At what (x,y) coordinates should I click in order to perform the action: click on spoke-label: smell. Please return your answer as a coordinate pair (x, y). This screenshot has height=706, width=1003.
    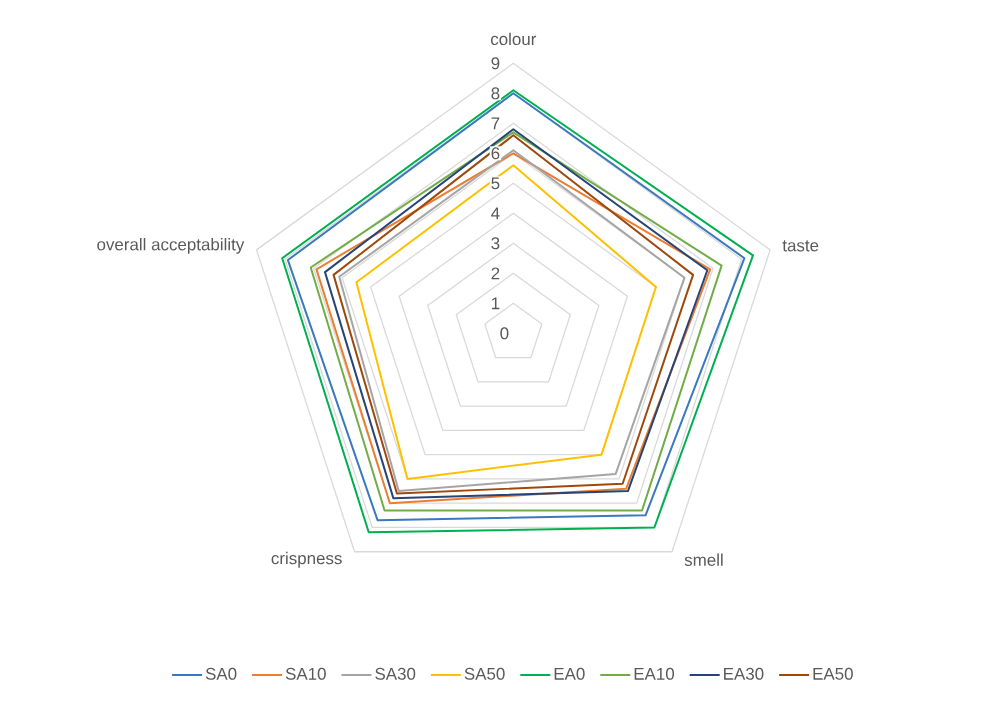
    Looking at the image, I should click on (703, 559).